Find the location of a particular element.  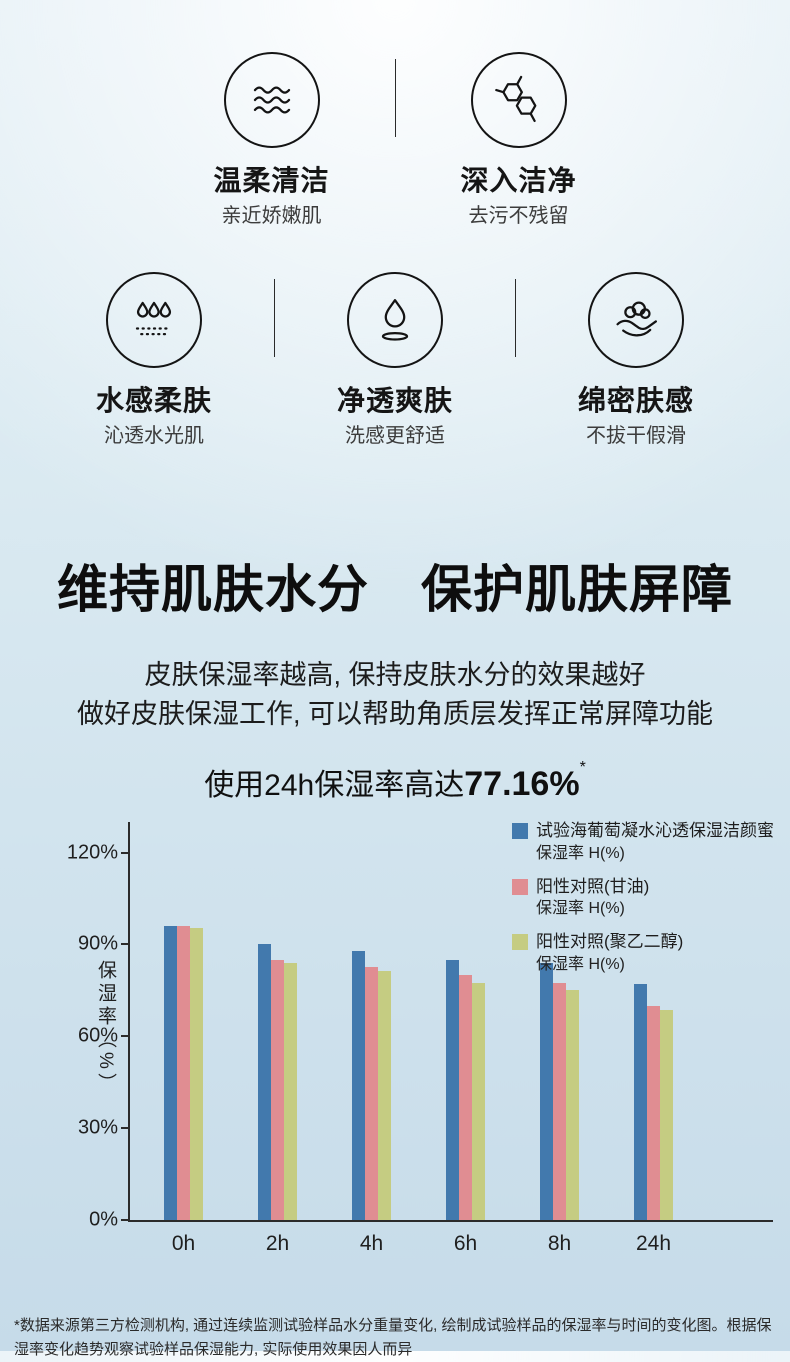

claim-asterisk: * is located at coordinates (582, 767).